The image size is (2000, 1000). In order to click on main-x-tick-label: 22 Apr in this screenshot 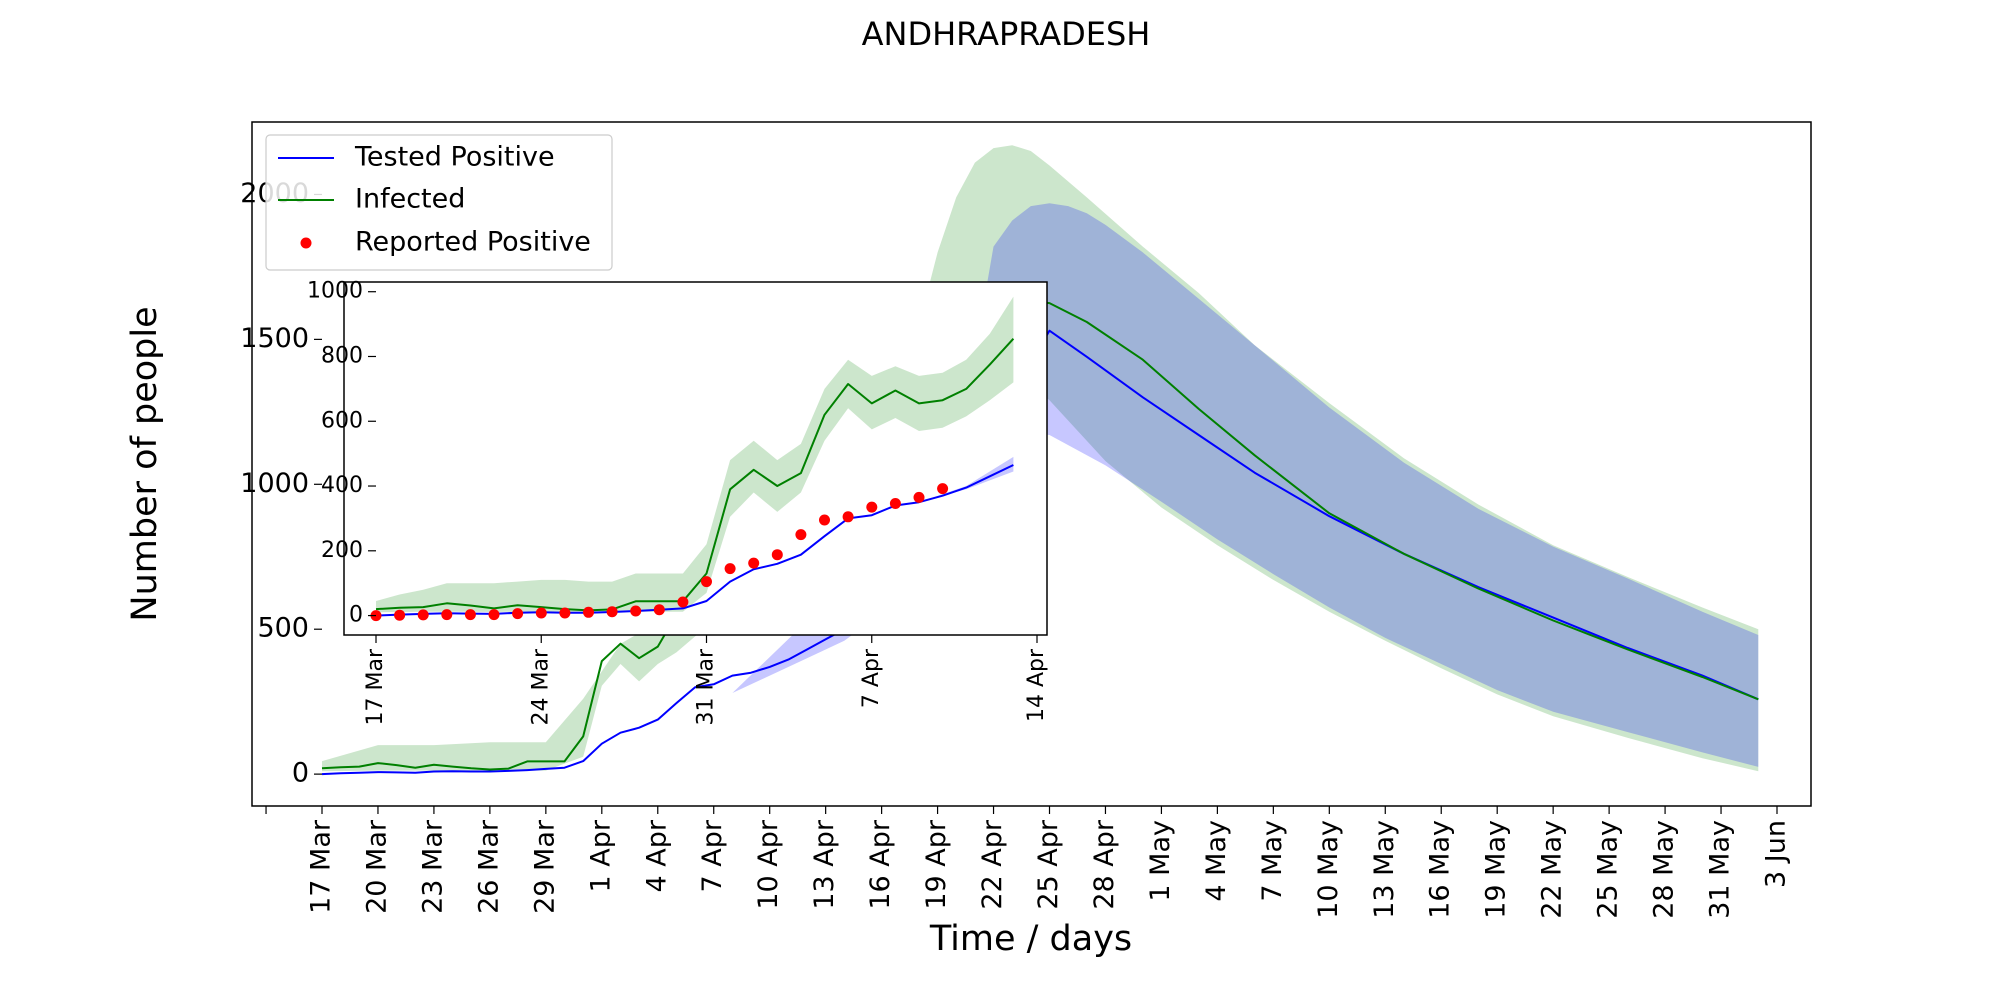, I will do `click(992, 864)`.